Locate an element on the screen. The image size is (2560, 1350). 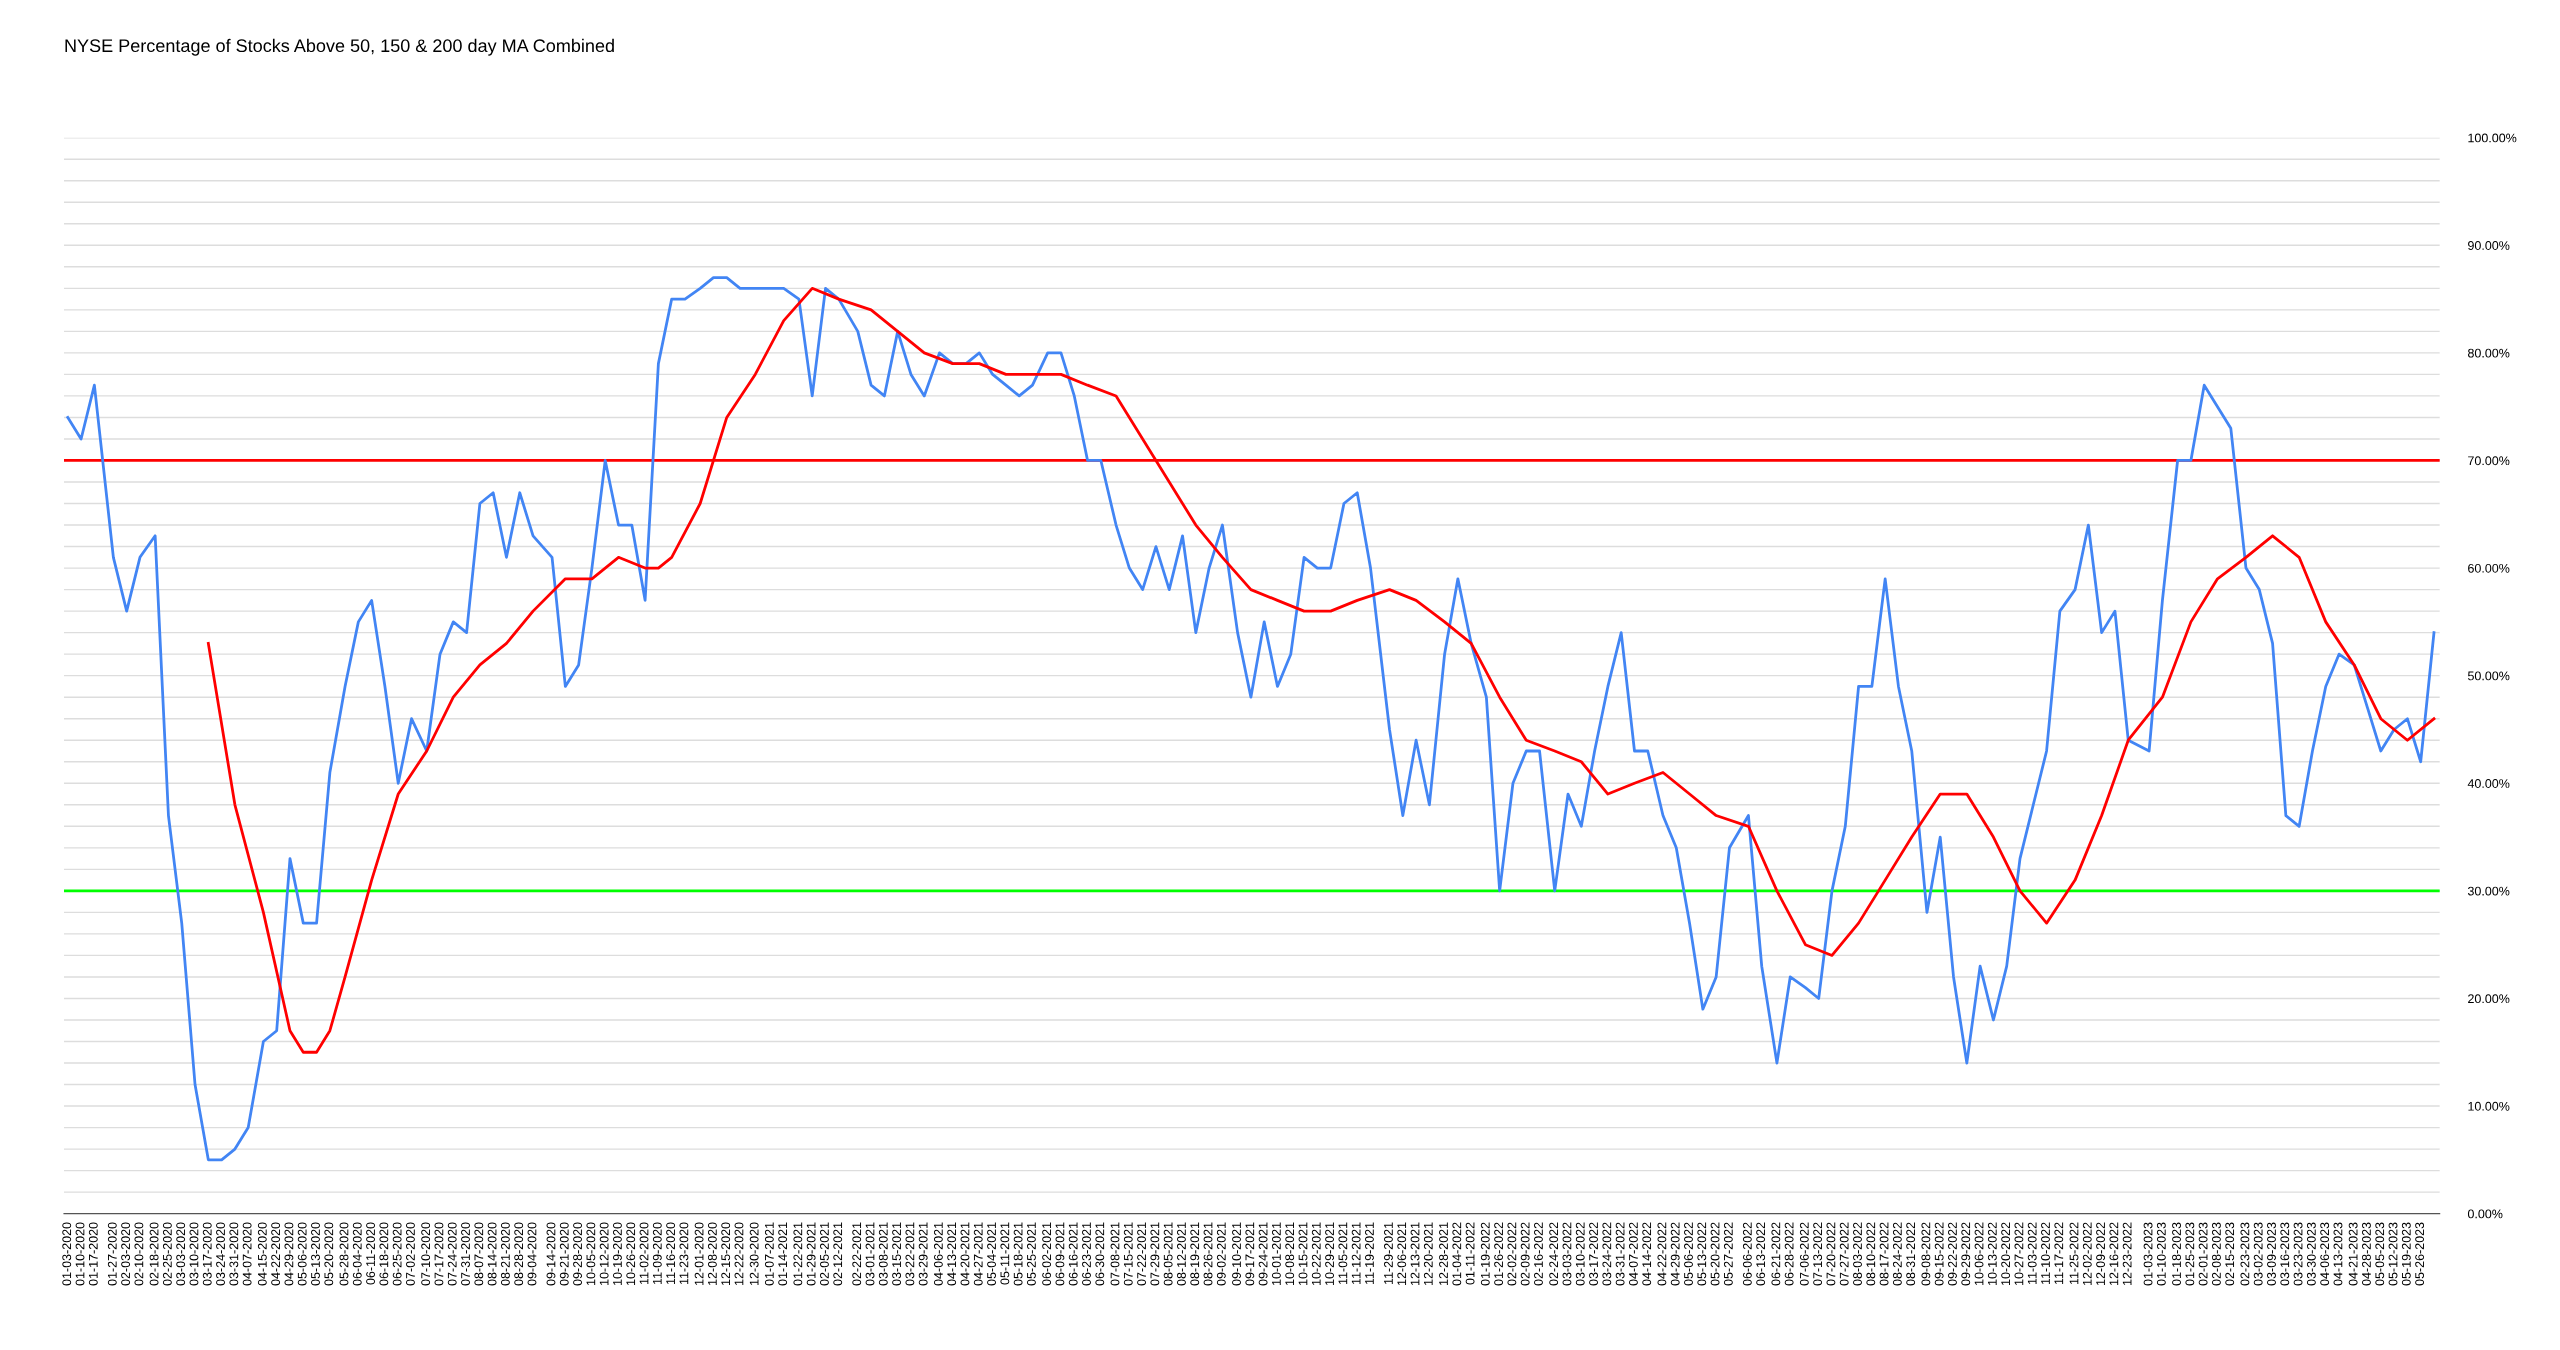
y-tick-label: 60.00% is located at coordinates (2489, 568).